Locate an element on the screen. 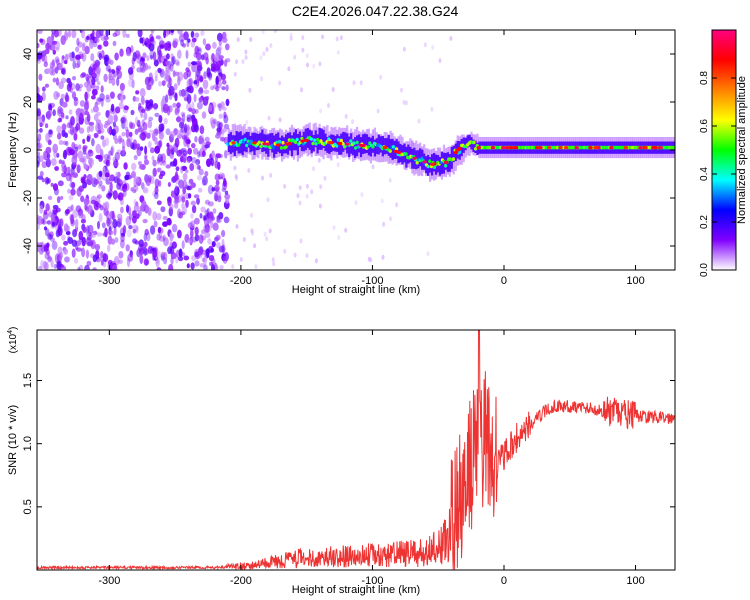  snr-scale-close: ) is located at coordinates (13, 328).